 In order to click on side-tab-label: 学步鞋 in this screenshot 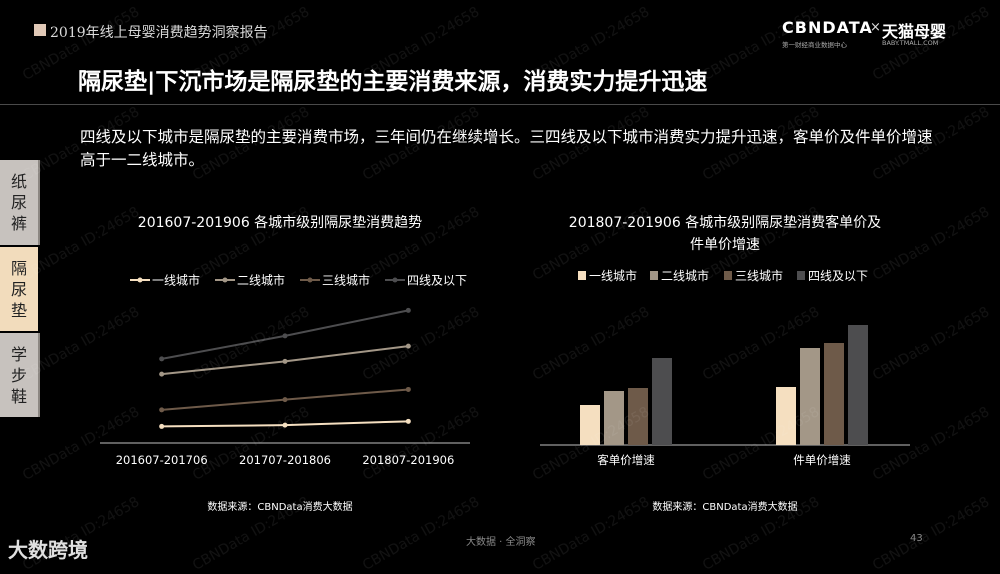, I will do `click(18, 375)`.